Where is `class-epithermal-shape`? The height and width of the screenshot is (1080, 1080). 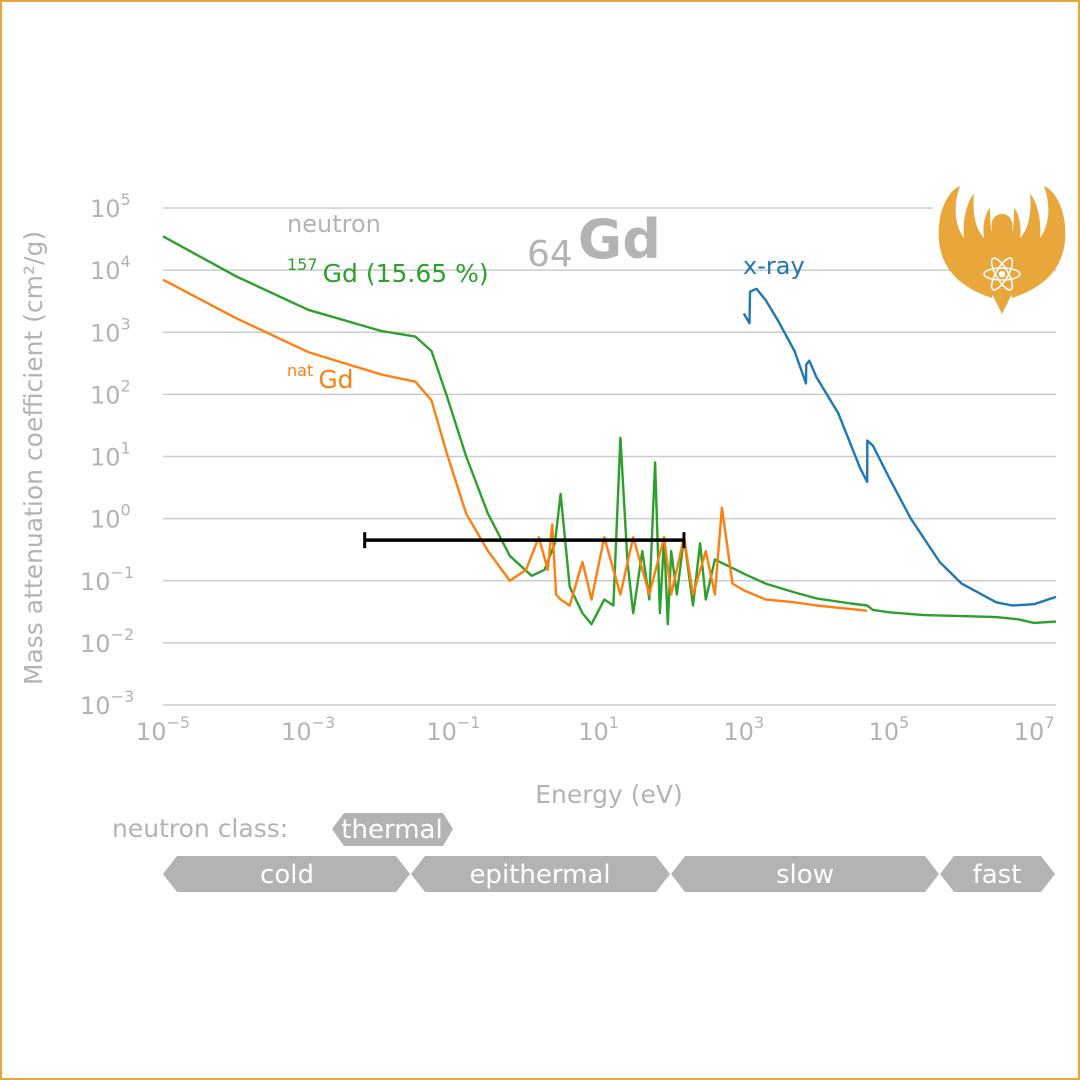
class-epithermal-shape is located at coordinates (540, 874).